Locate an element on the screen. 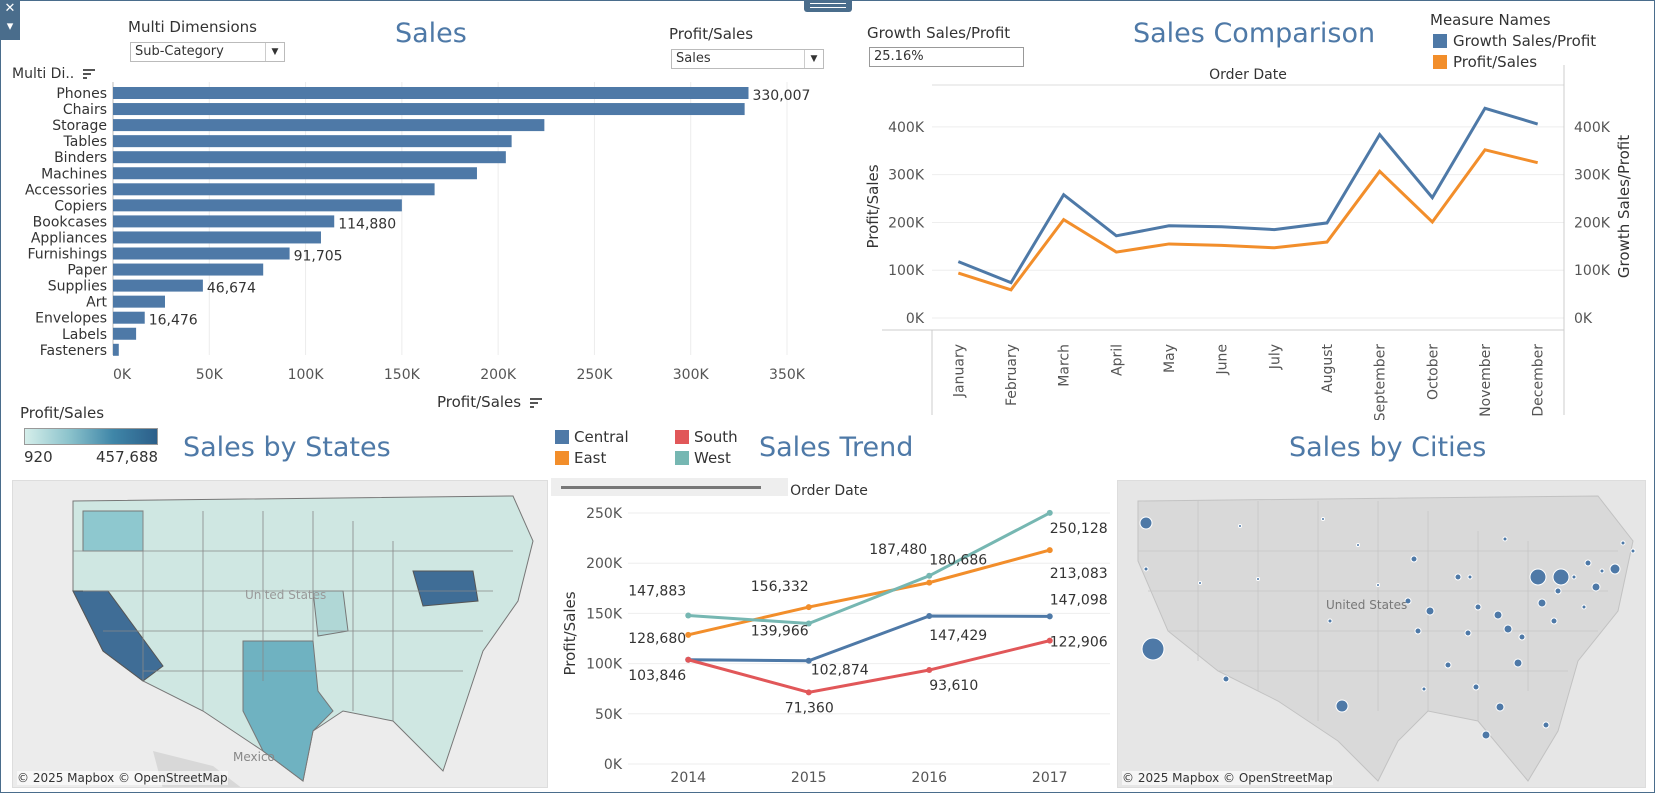 Image resolution: width=1657 pixels, height=795 pixels. bar-binders is located at coordinates (309, 157).